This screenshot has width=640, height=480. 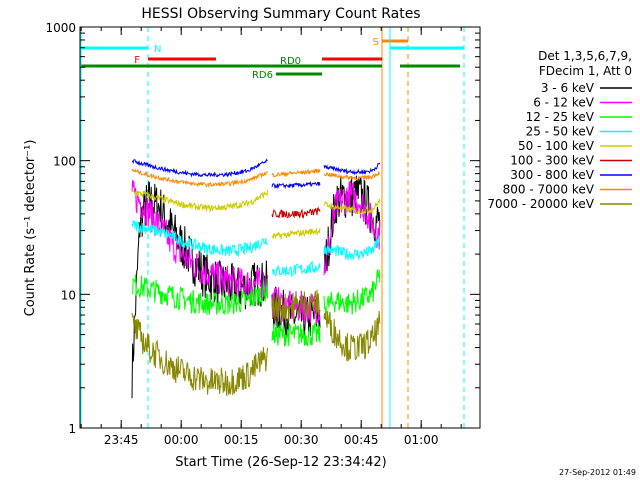 I want to click on legend-label-6: 300 - 800 keV, so click(x=552, y=175).